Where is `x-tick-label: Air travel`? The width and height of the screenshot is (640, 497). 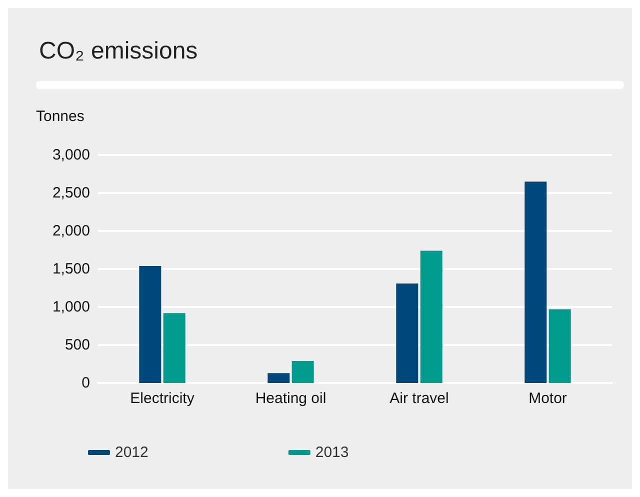
x-tick-label: Air travel is located at coordinates (419, 398).